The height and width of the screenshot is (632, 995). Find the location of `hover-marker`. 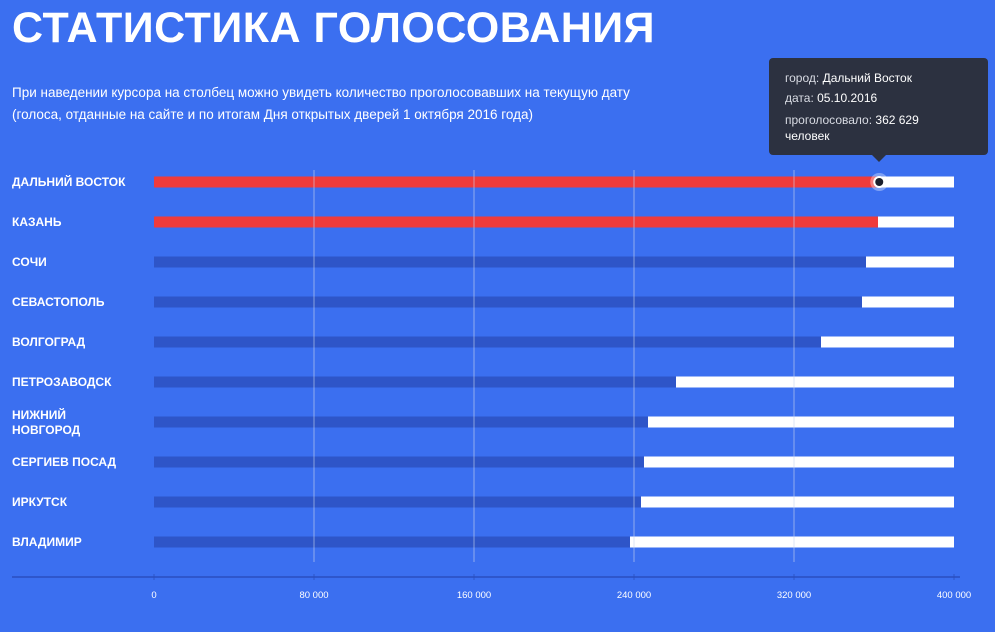

hover-marker is located at coordinates (879, 182).